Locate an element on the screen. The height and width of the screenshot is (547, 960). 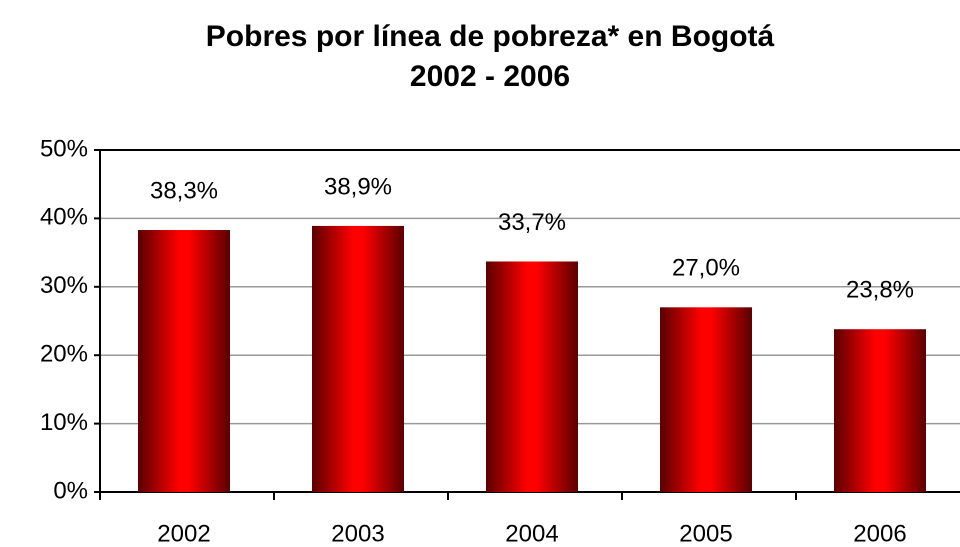
y-tick-label: 20% is located at coordinates (64, 354).